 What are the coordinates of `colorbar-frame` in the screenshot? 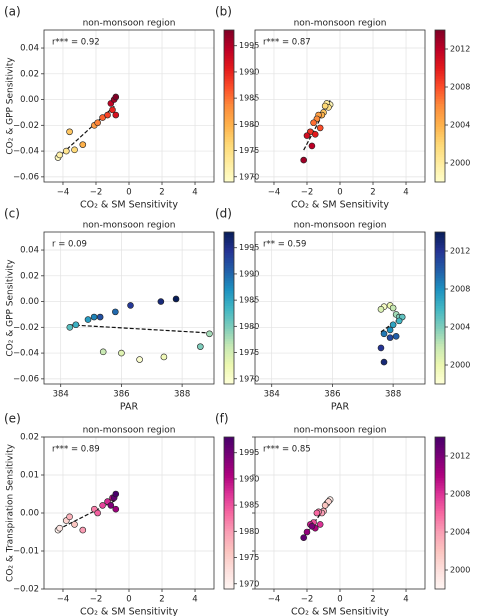 It's located at (440, 308).